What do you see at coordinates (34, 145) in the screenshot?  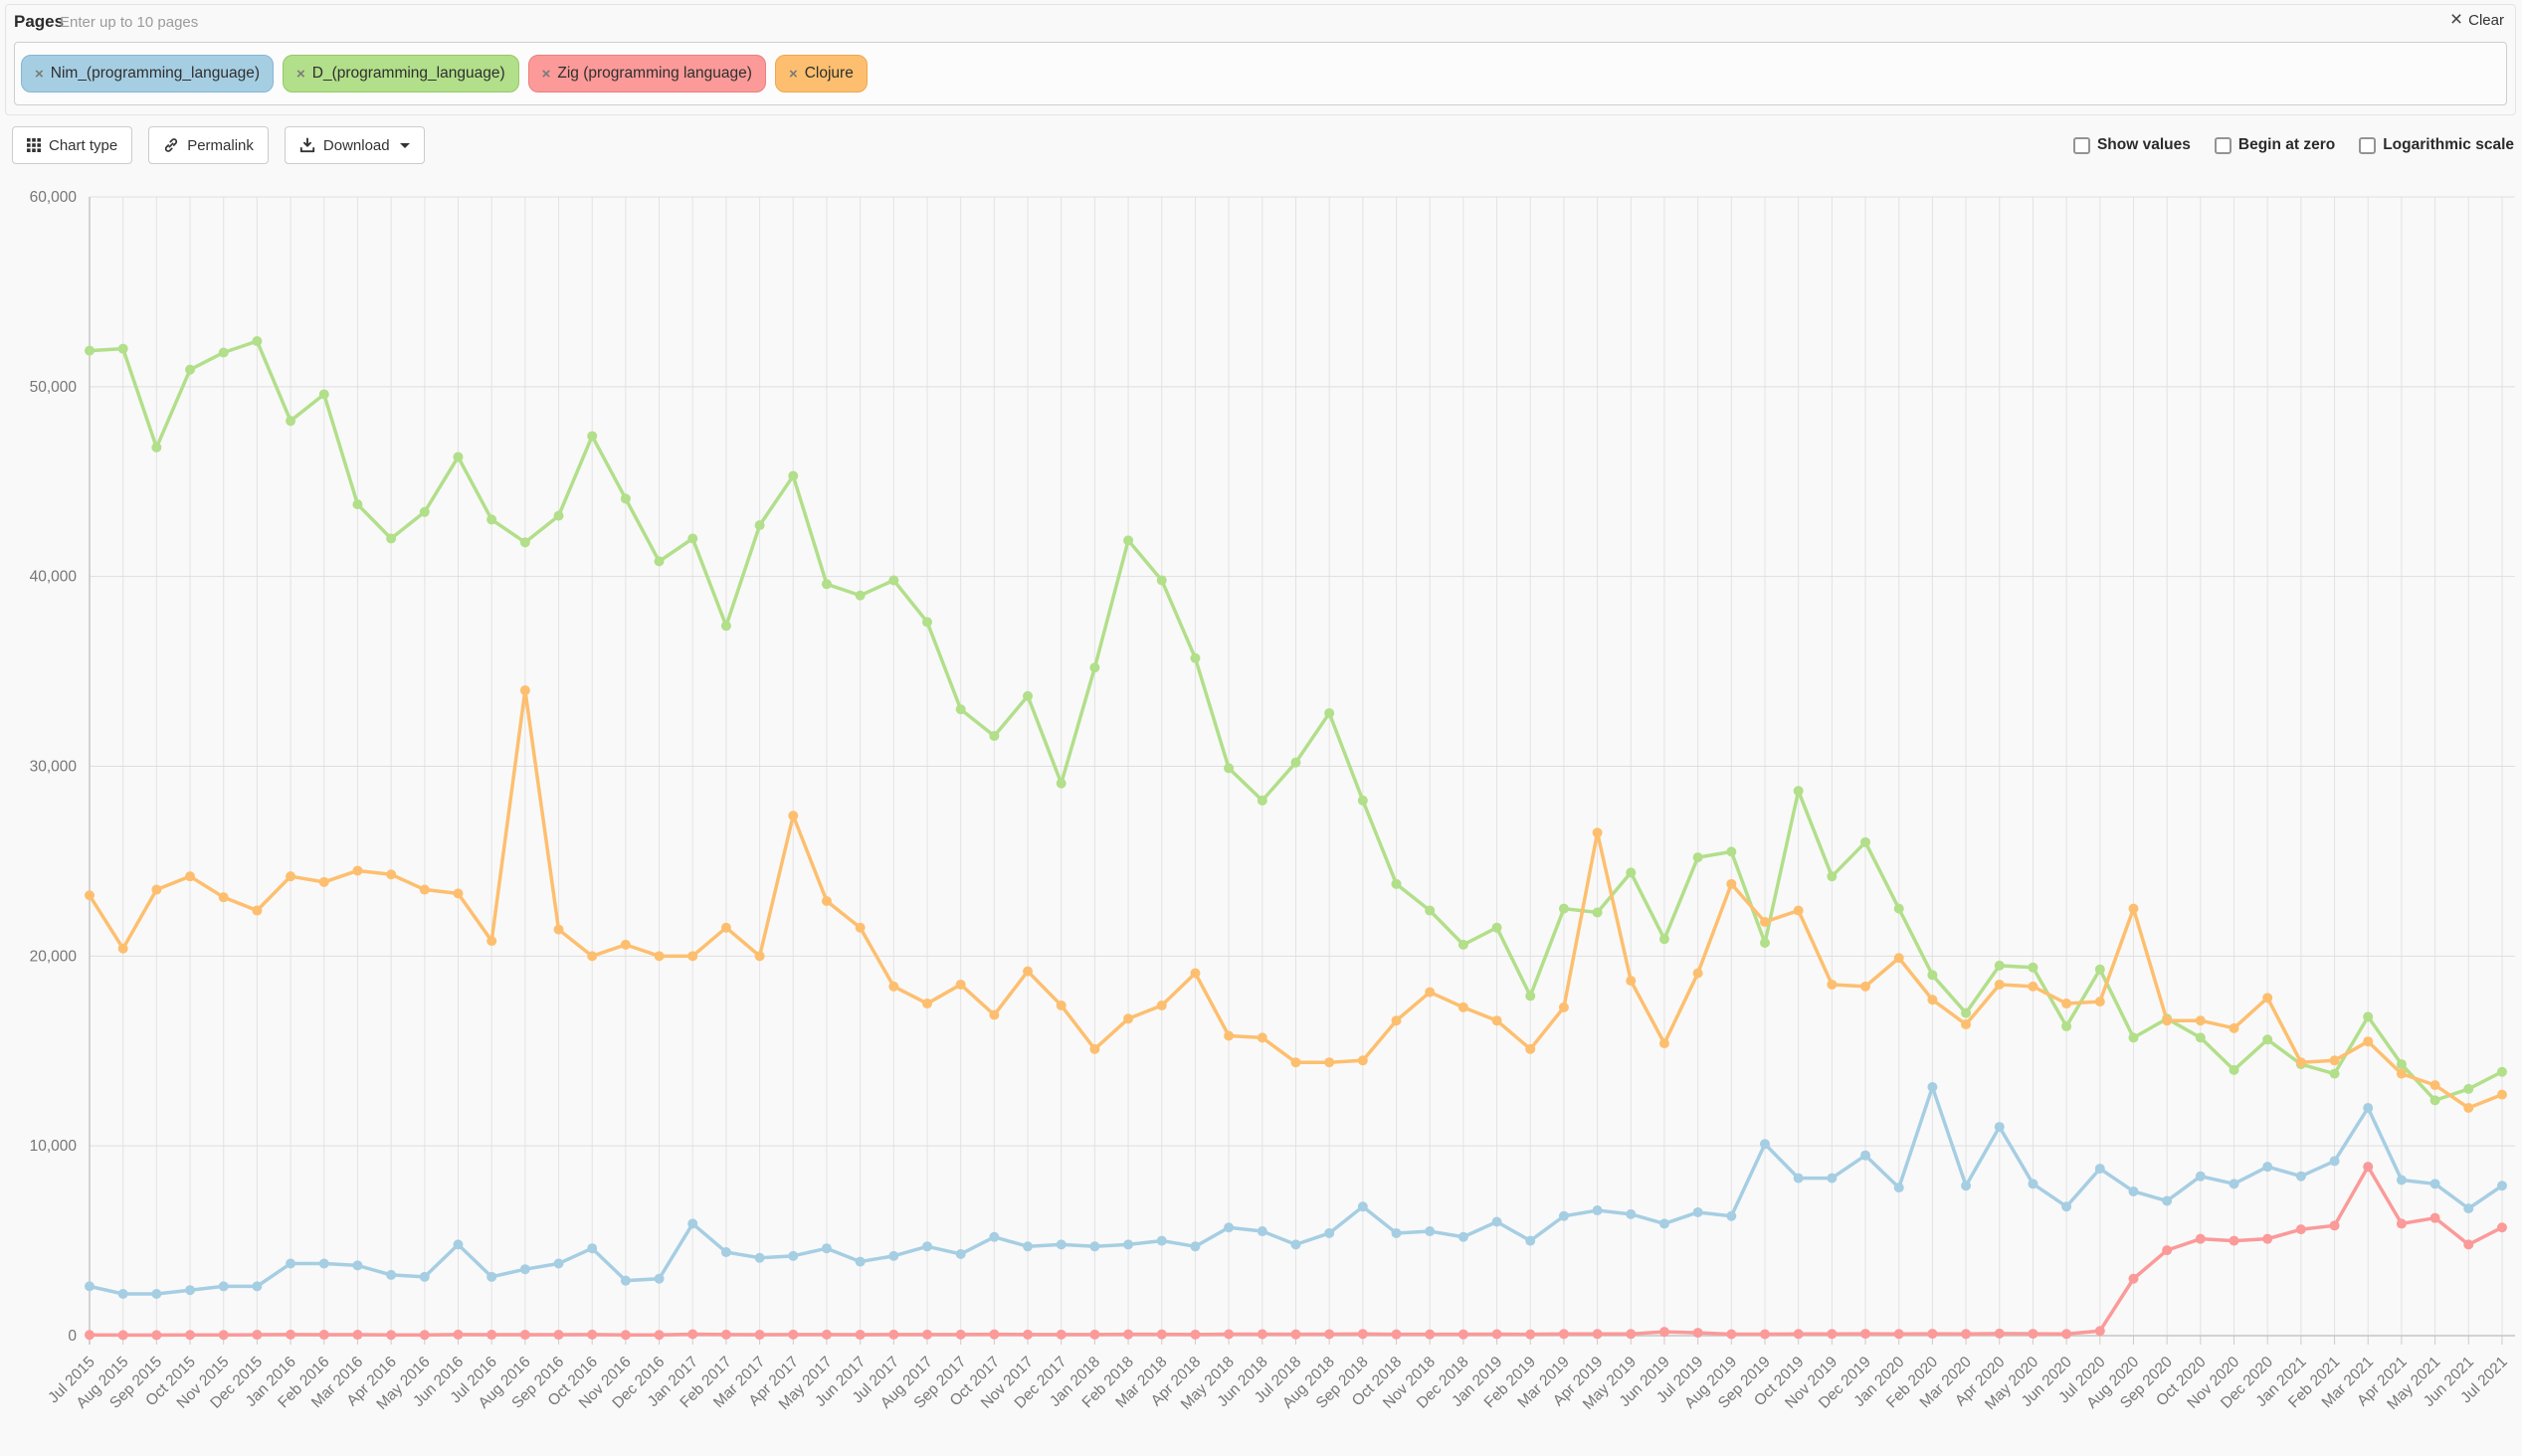 I see `grid-icon` at bounding box center [34, 145].